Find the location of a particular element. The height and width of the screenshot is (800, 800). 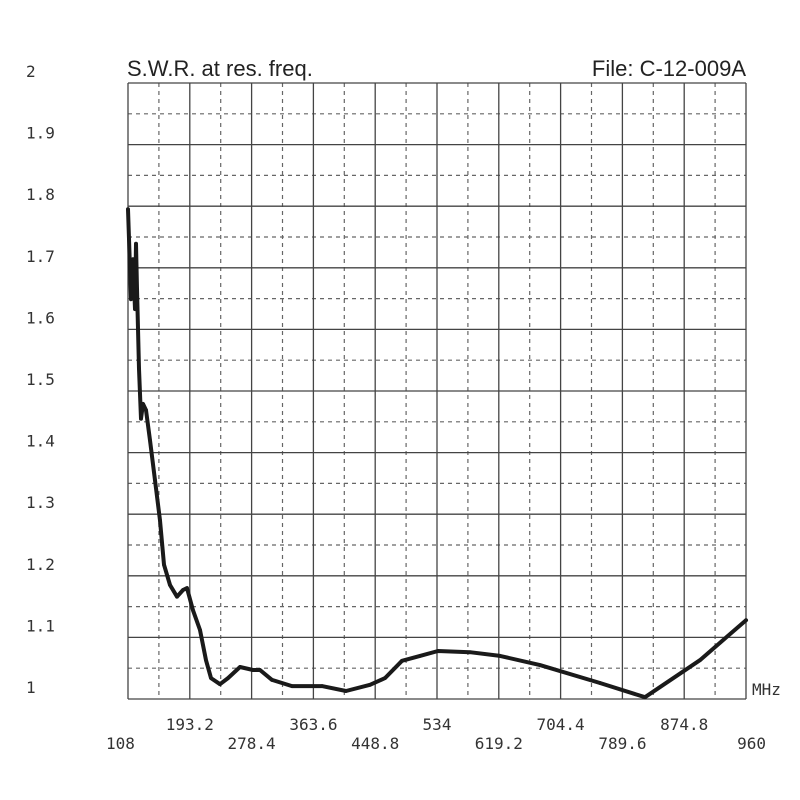

y-tick-label: 2 is located at coordinates (31, 71).